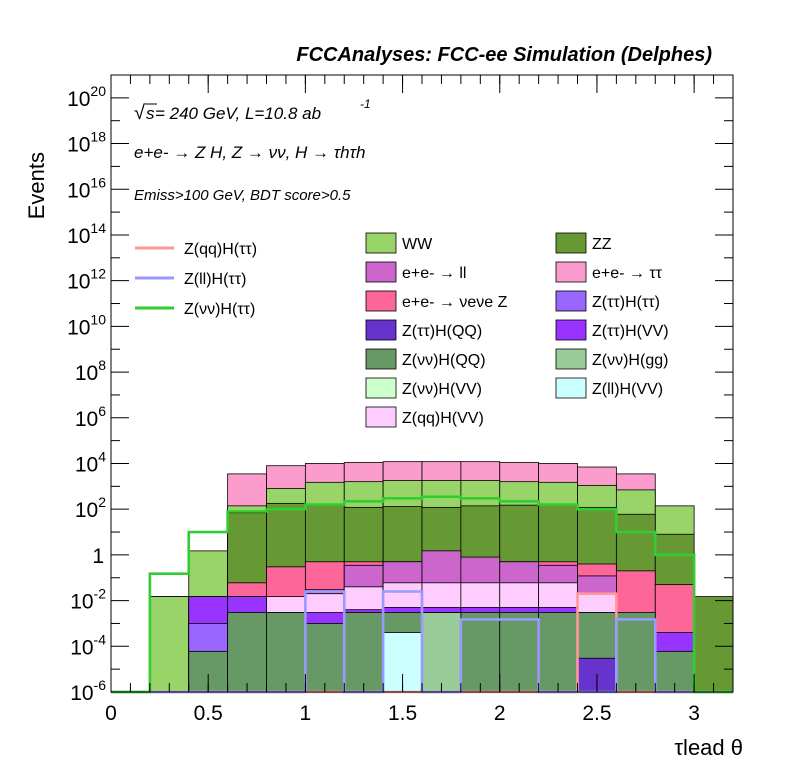  What do you see at coordinates (365, 104) in the screenshot?
I see `annotation-lumi-exponent: -1` at bounding box center [365, 104].